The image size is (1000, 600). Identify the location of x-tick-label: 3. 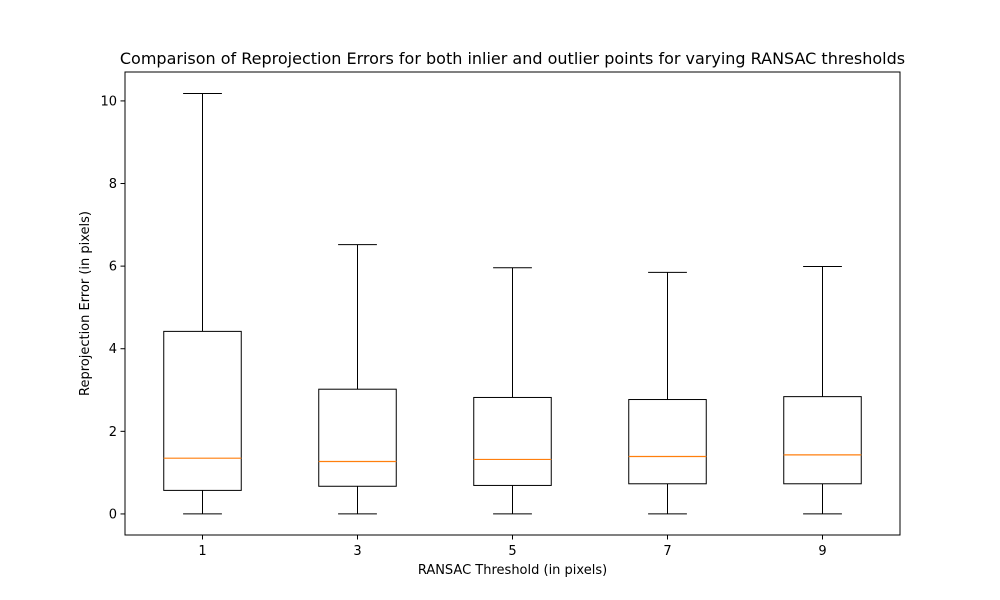
(357, 551).